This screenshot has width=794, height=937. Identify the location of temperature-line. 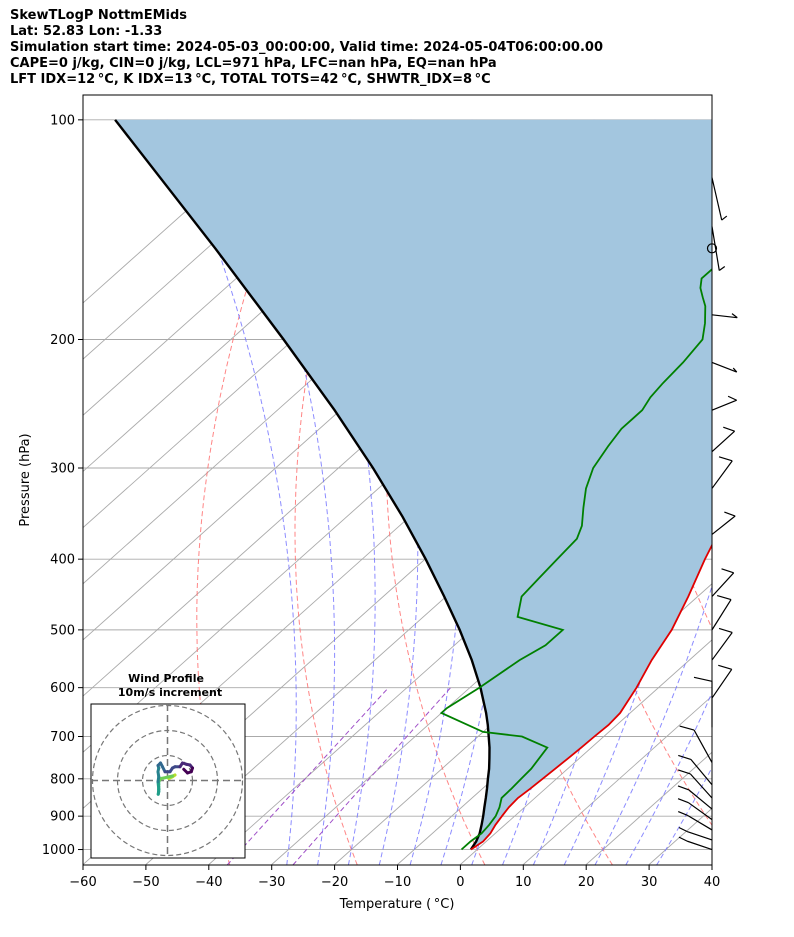
(591, 697).